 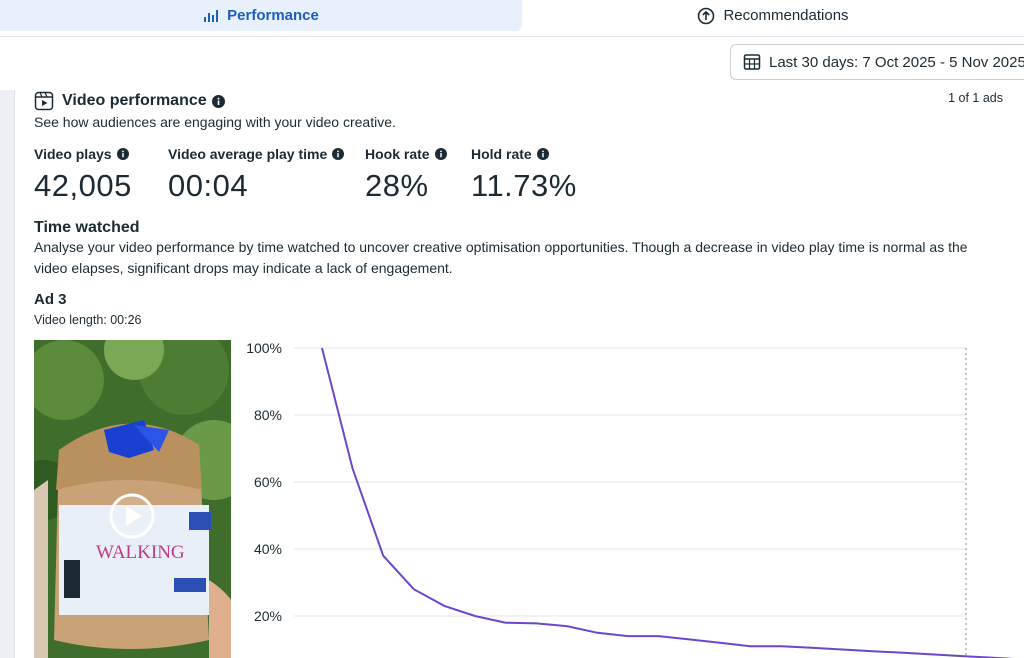 I want to click on tab-performance: Performance, so click(x=261, y=15).